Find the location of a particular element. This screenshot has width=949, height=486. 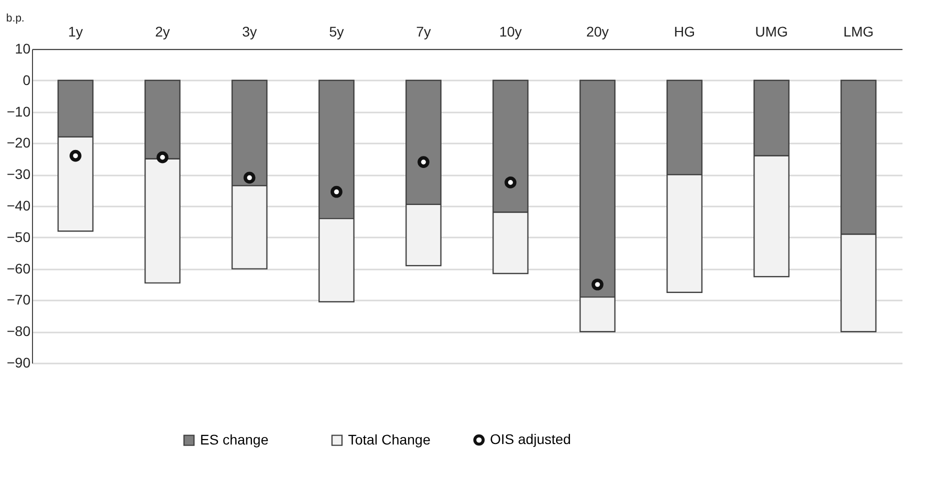

y-tick-label: −40 is located at coordinates (18, 206).